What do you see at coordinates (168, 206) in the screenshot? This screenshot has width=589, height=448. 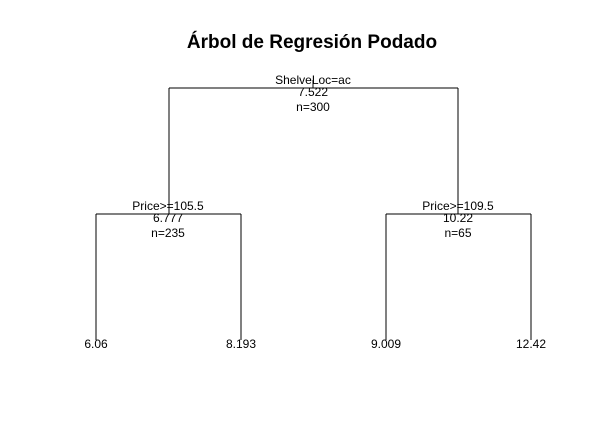 I see `left-split-label: Price>=105.5` at bounding box center [168, 206].